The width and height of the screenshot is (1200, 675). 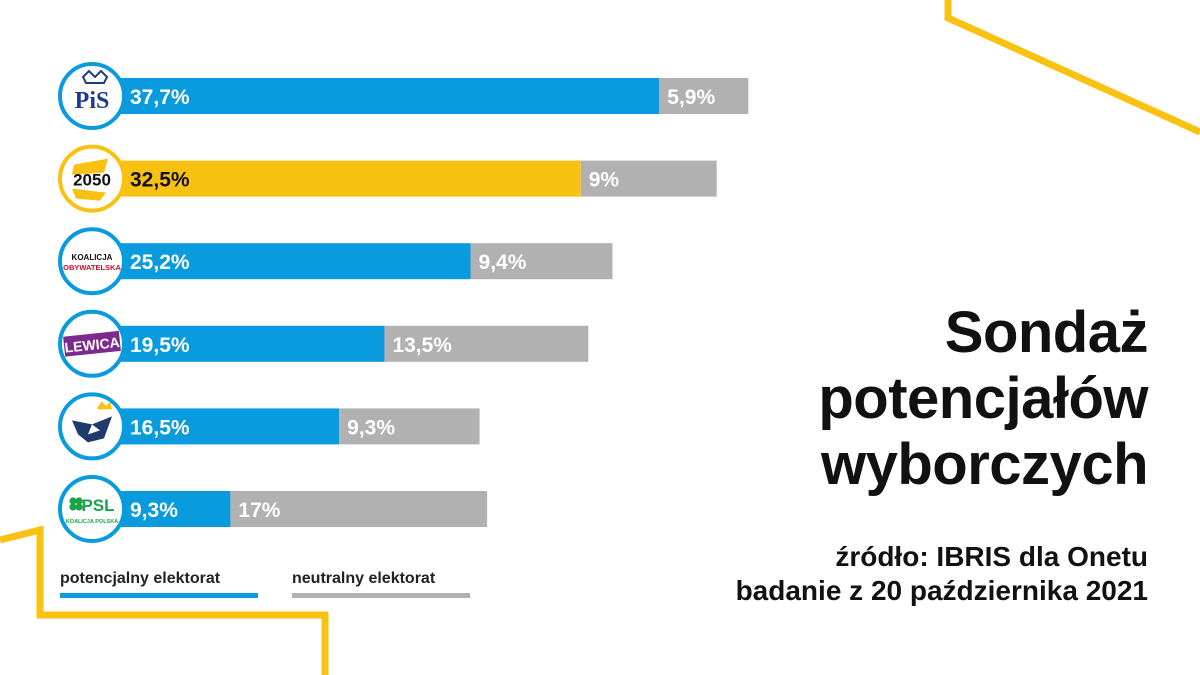 I want to click on logo-label-lewica: LEWICA, so click(x=92, y=345).